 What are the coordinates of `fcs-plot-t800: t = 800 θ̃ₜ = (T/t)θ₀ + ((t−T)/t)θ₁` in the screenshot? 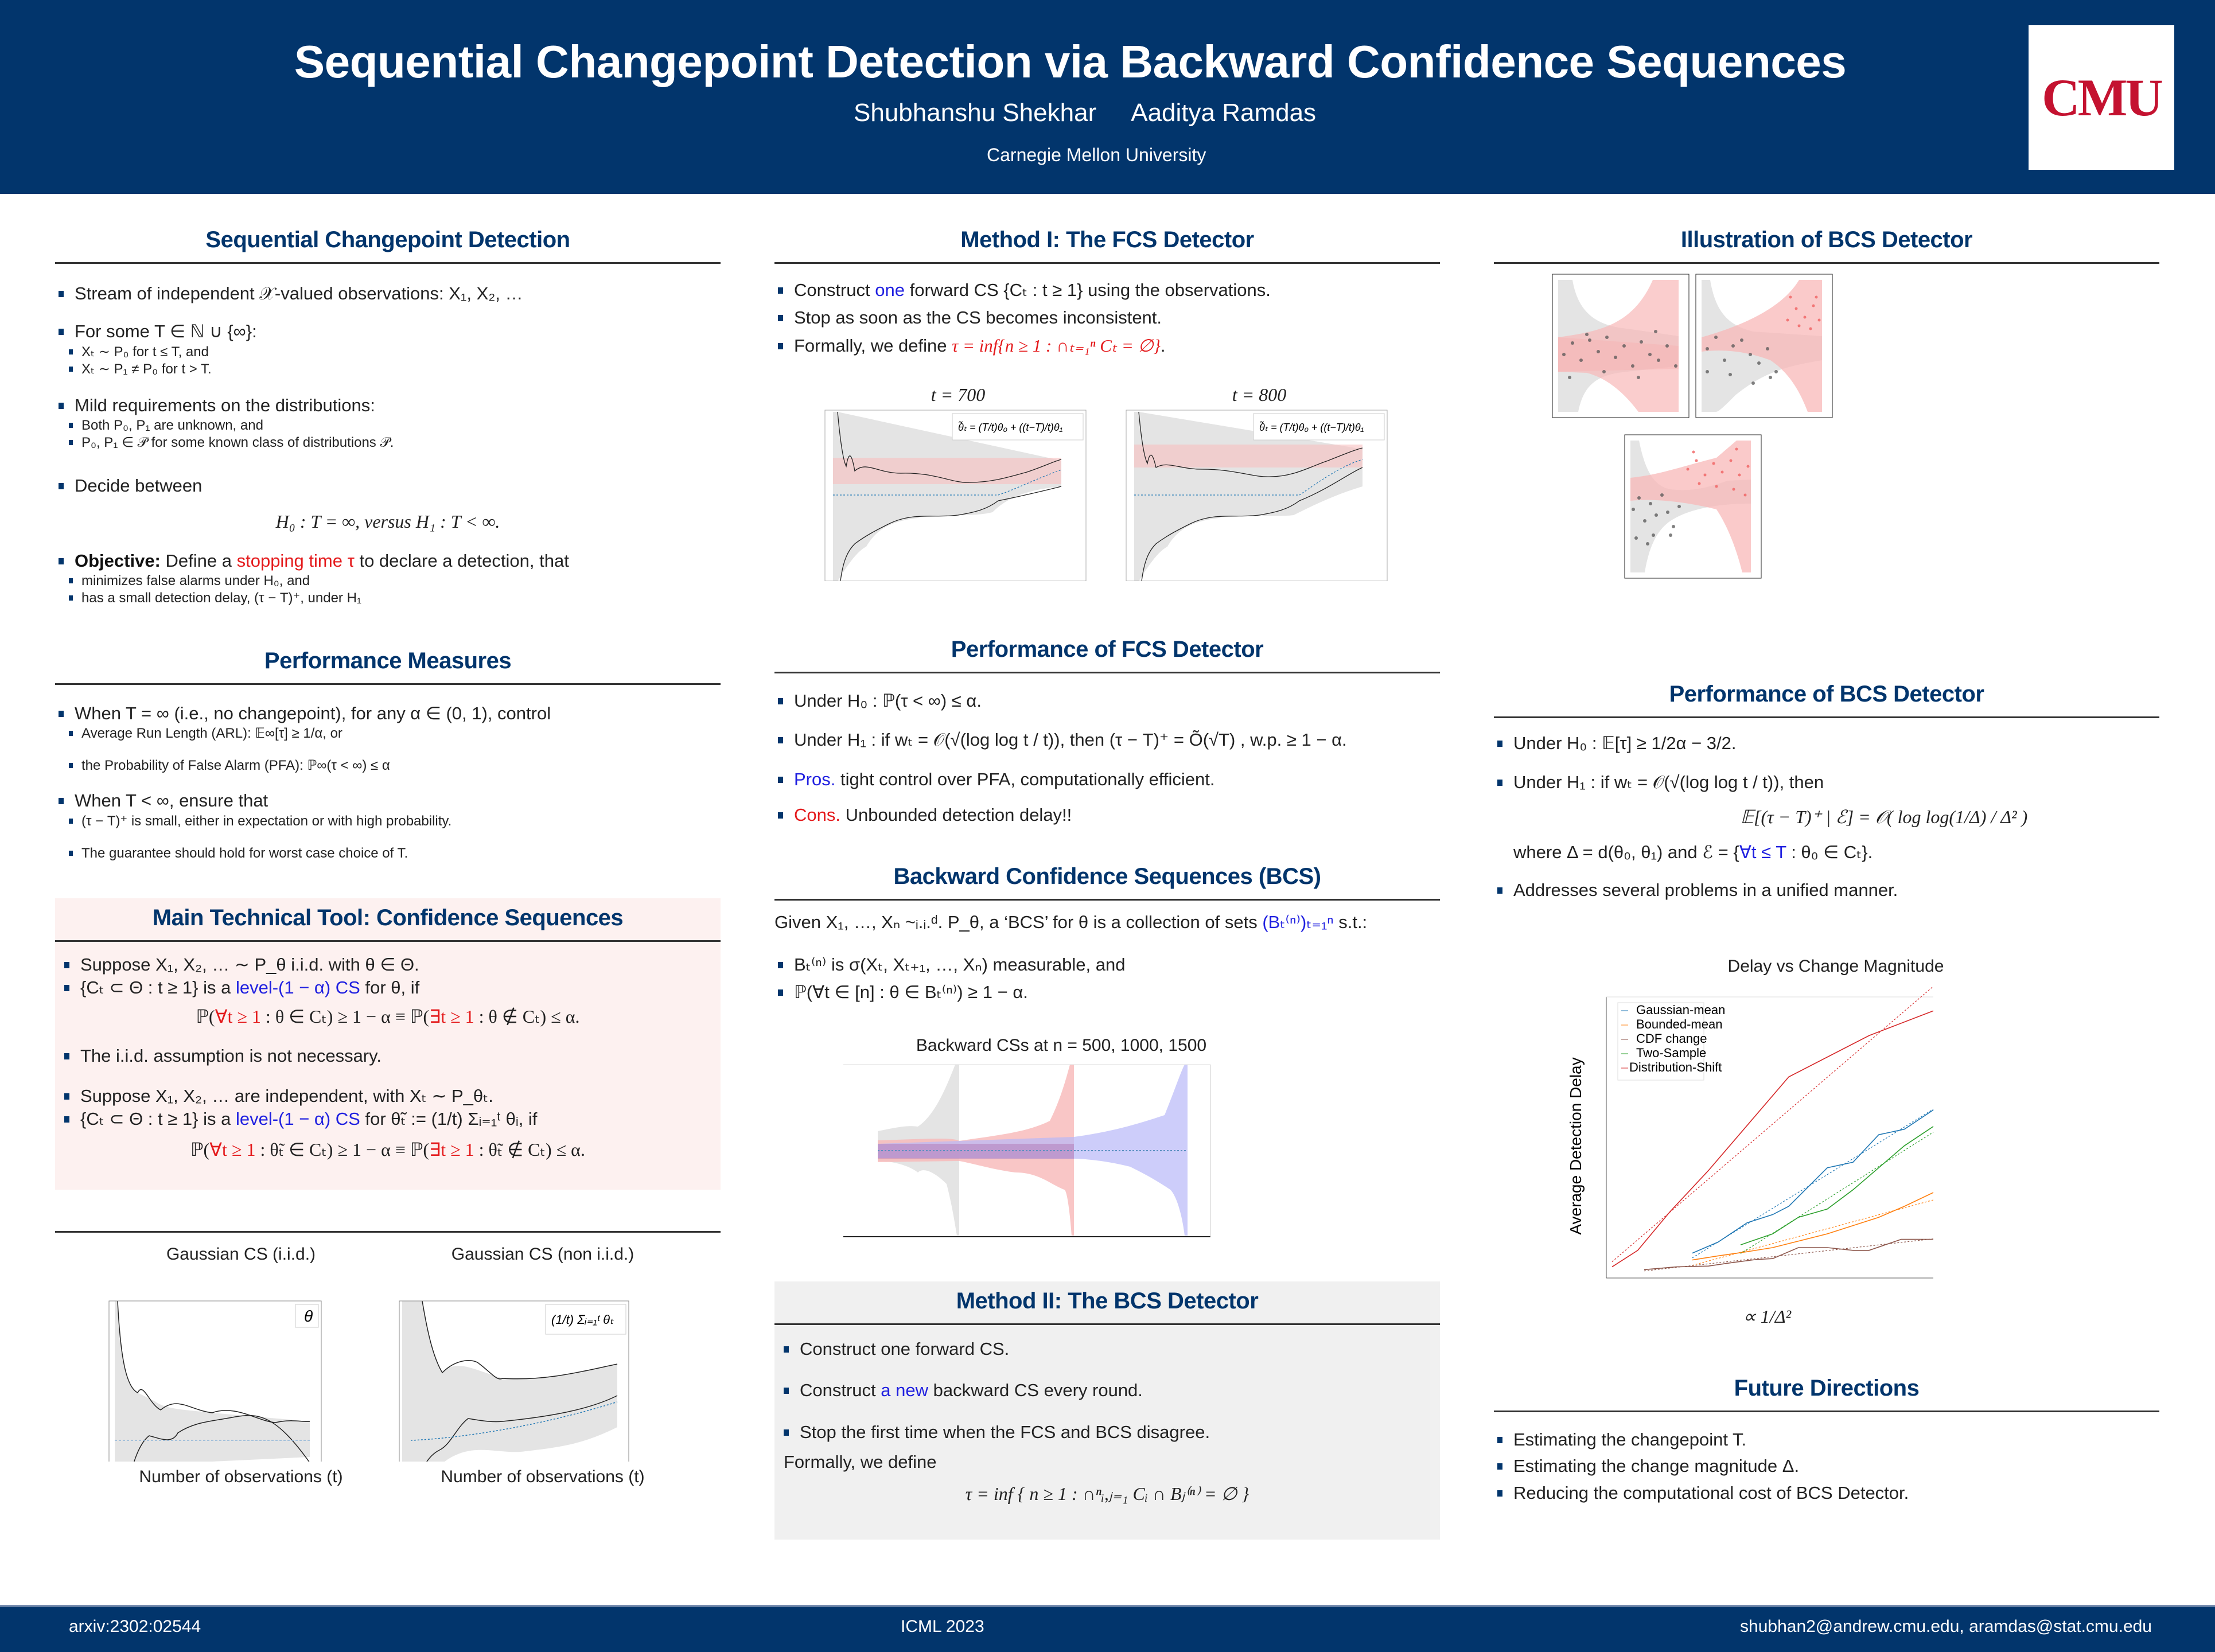 It's located at (1259, 483).